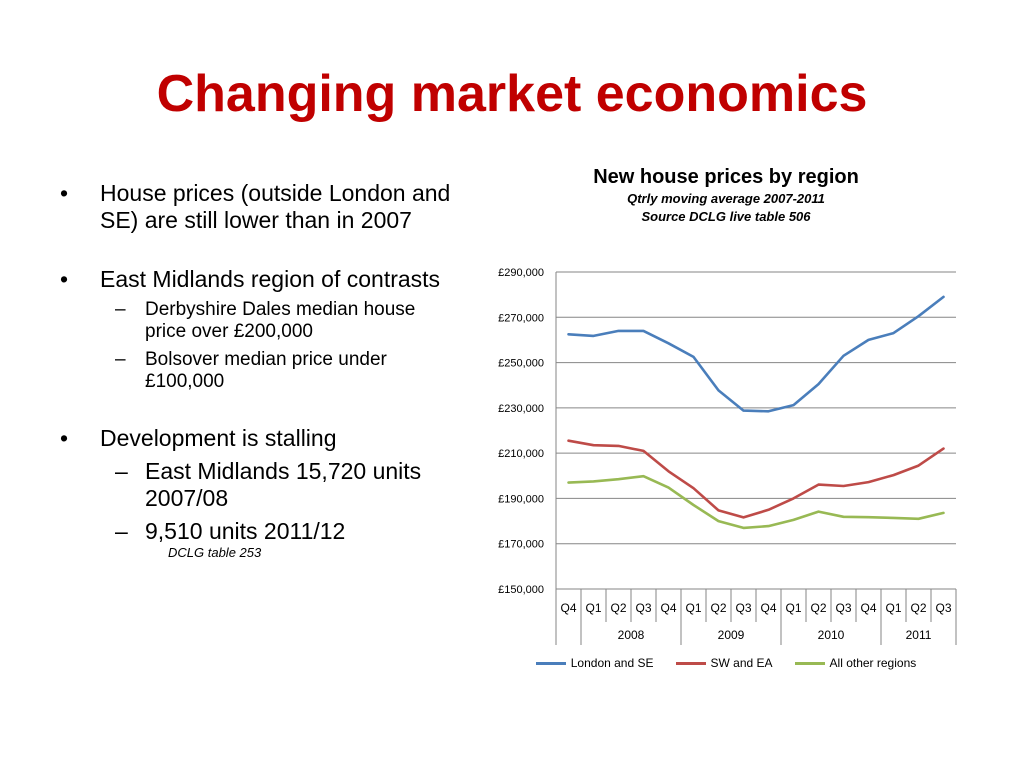 Image resolution: width=1024 pixels, height=768 pixels. I want to click on y-tick-label: £230,000, so click(521, 409).